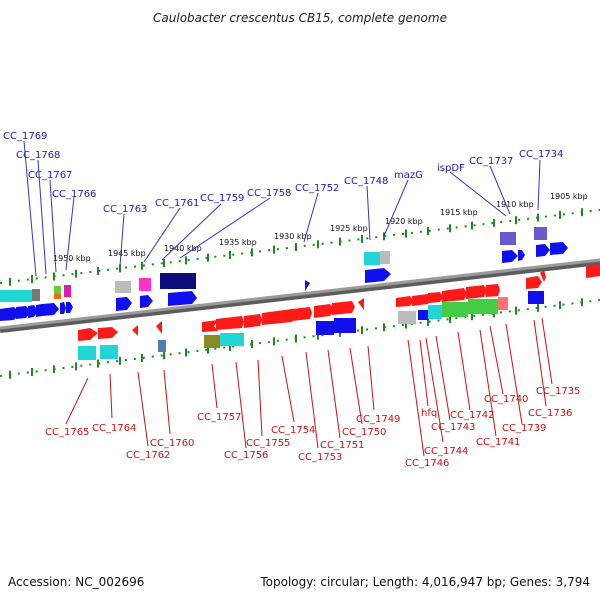 The width and height of the screenshot is (600, 600). What do you see at coordinates (472, 415) in the screenshot?
I see `gene-label-cc-1742: CC_1742` at bounding box center [472, 415].